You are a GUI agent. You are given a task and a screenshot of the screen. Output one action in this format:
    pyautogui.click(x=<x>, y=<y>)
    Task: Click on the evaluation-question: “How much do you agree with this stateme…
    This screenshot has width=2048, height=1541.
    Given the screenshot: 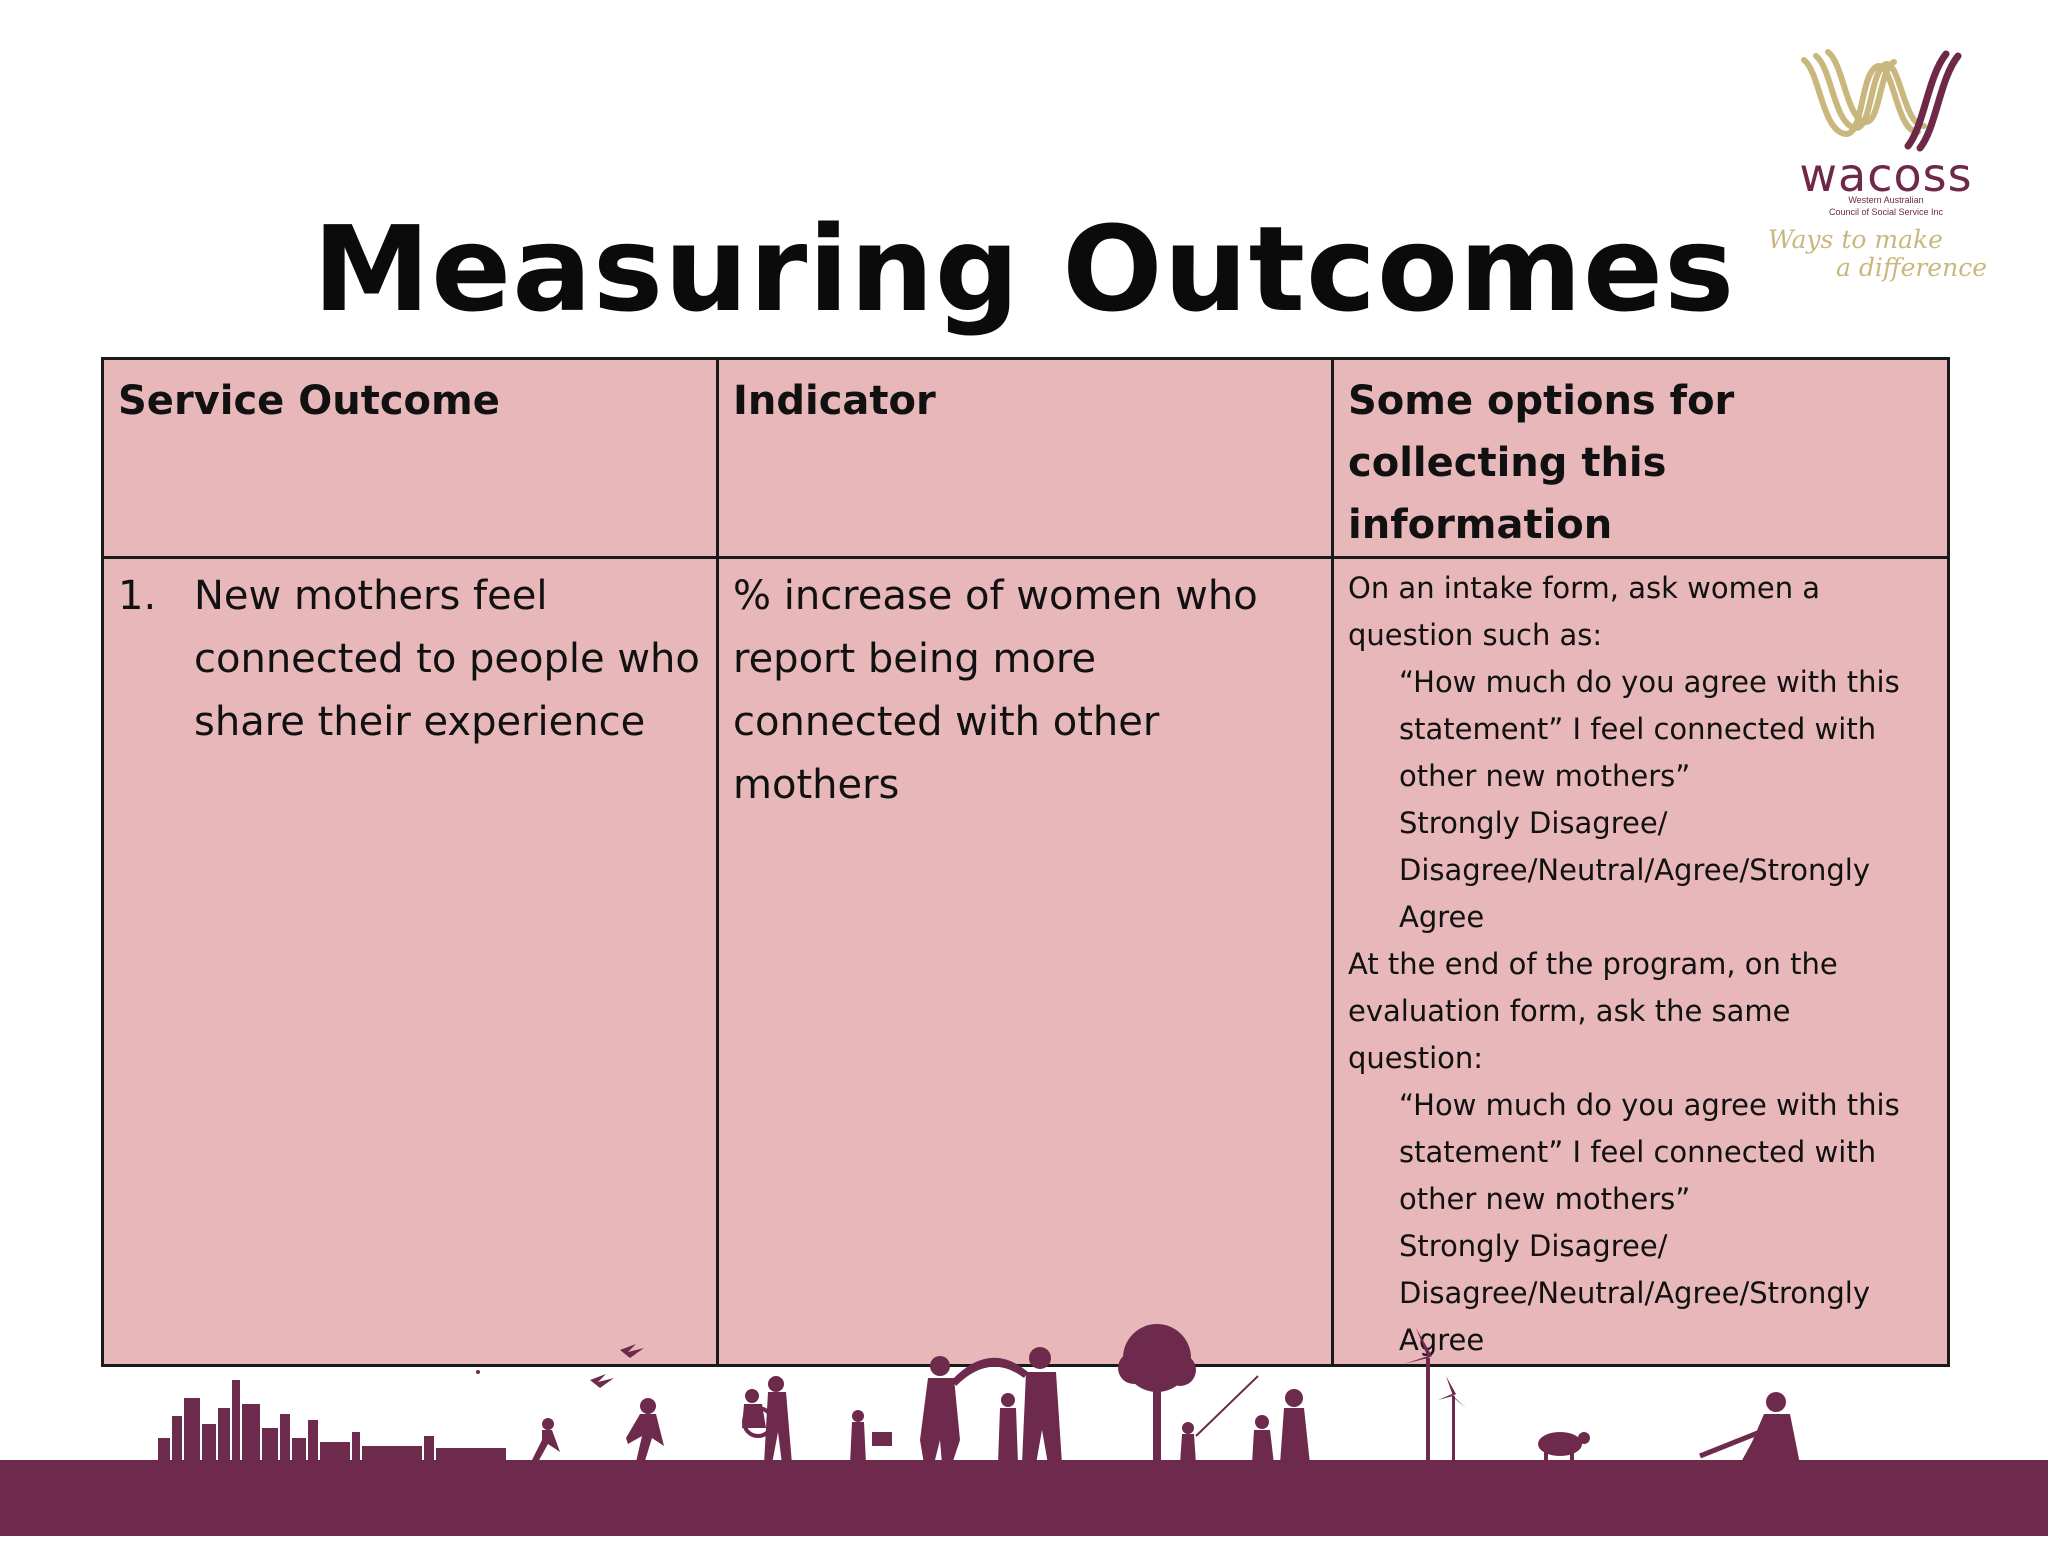 What is the action you would take?
    pyautogui.click(x=1649, y=1152)
    